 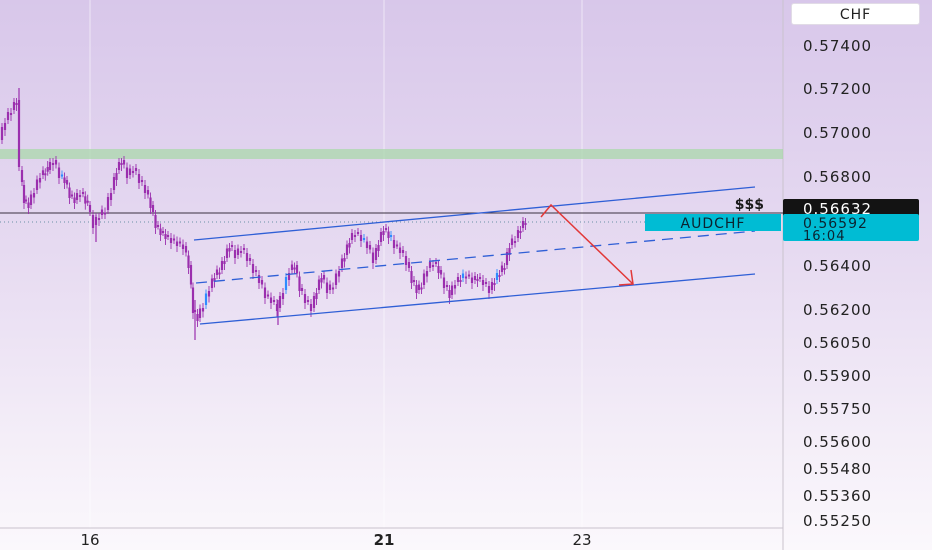 I want to click on price-tick: 0.56200, so click(x=837, y=310).